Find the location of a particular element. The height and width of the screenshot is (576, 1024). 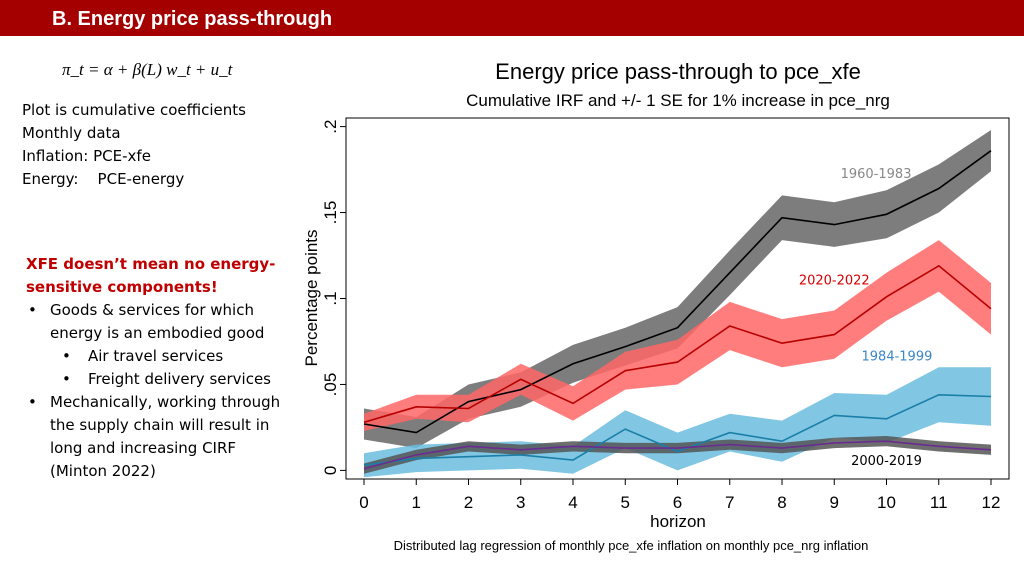

y-tick-label: .15 is located at coordinates (330, 213).